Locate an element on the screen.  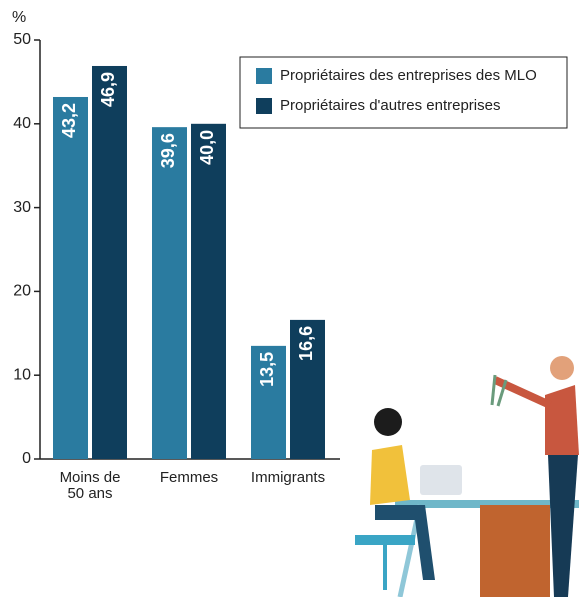
legend-label: Propriétaires des entreprises des MLO is located at coordinates (408, 75).